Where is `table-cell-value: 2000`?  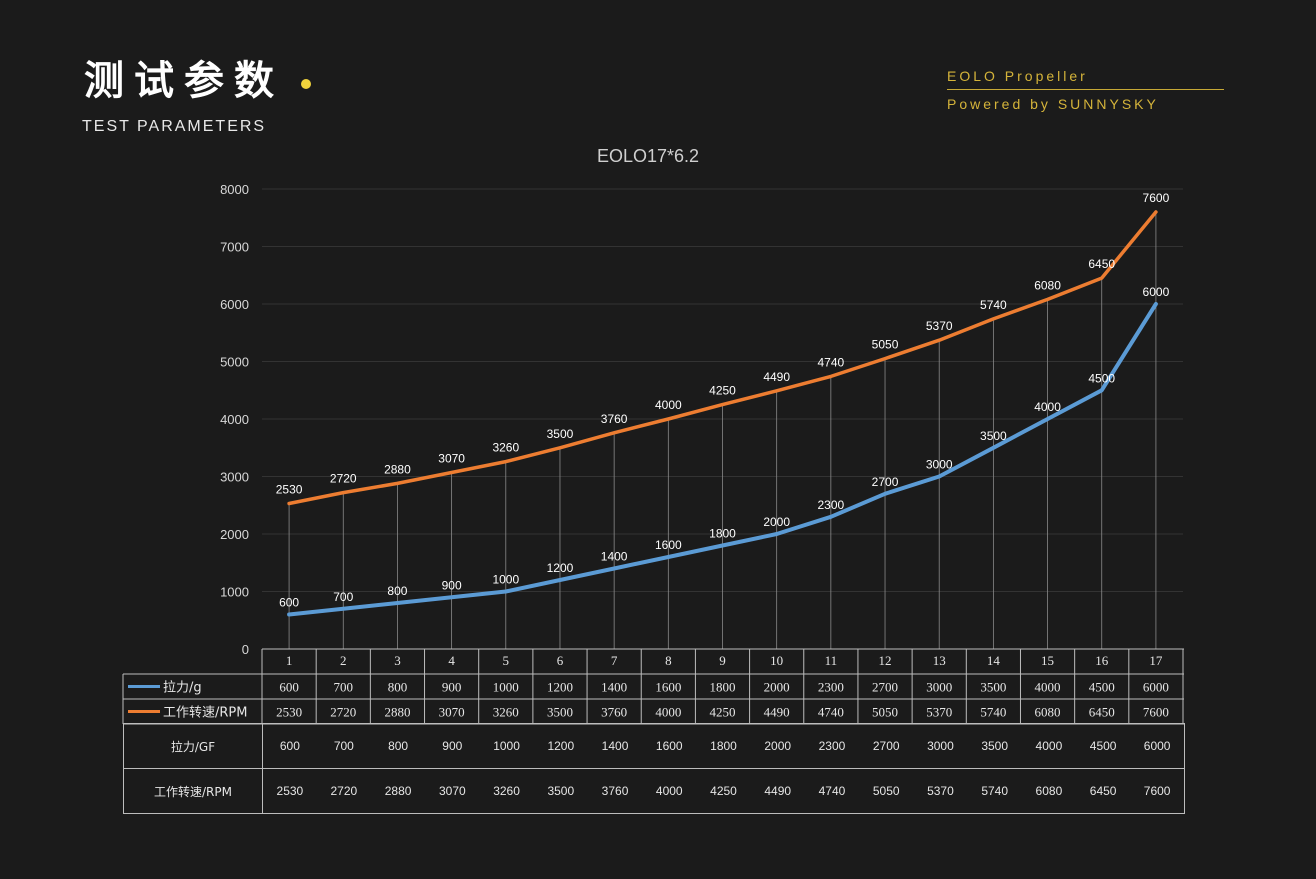 table-cell-value: 2000 is located at coordinates (777, 687).